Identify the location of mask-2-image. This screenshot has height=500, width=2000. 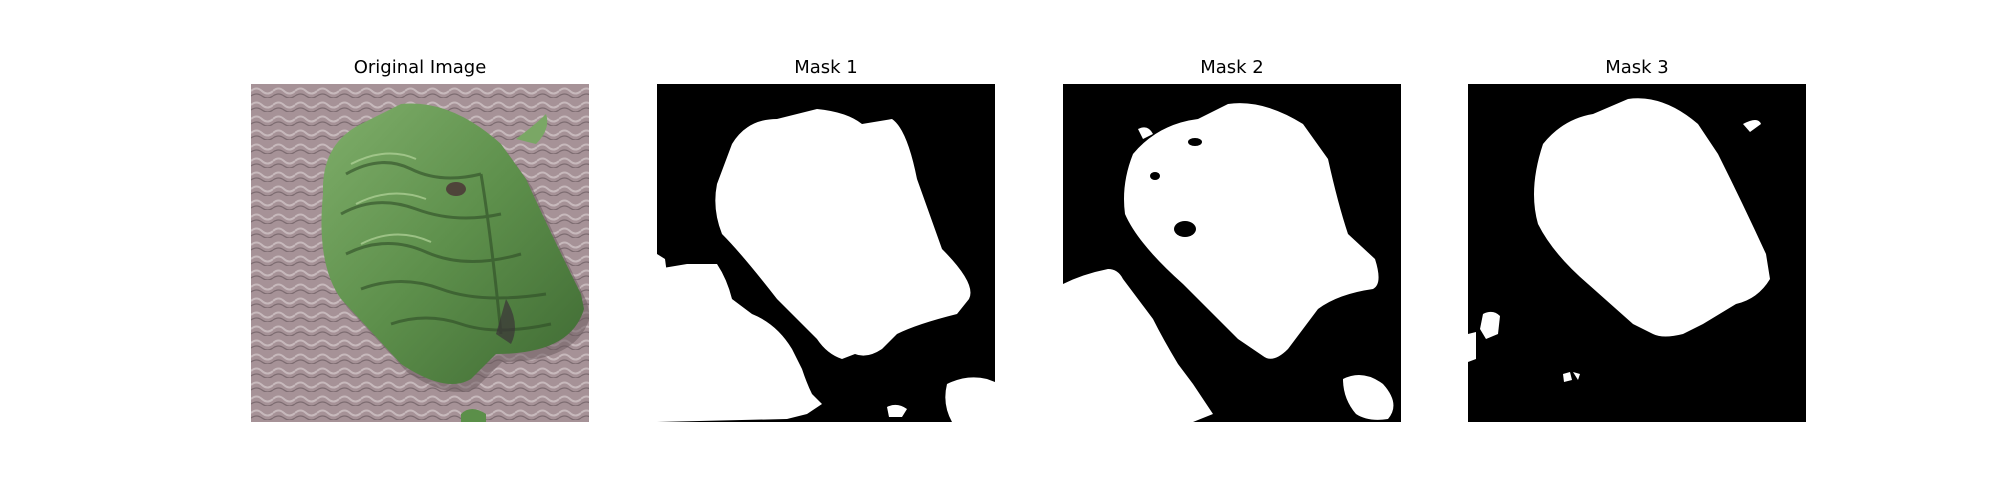
(1232, 253).